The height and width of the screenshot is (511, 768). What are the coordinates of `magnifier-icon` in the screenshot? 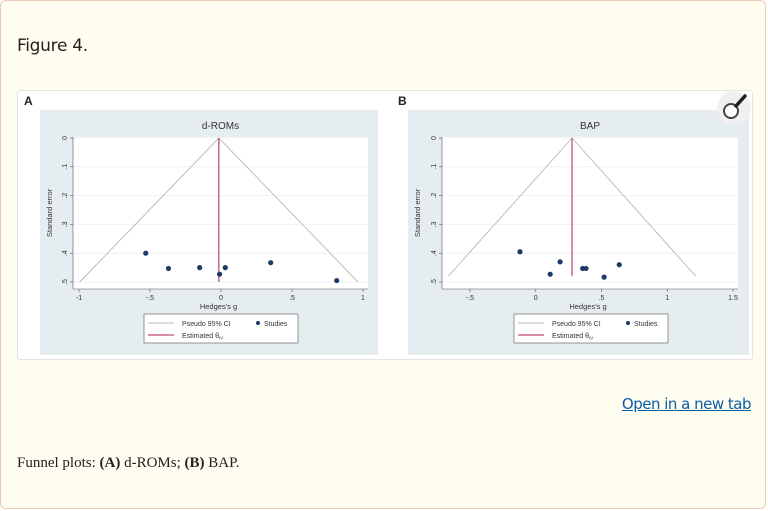 It's located at (734, 108).